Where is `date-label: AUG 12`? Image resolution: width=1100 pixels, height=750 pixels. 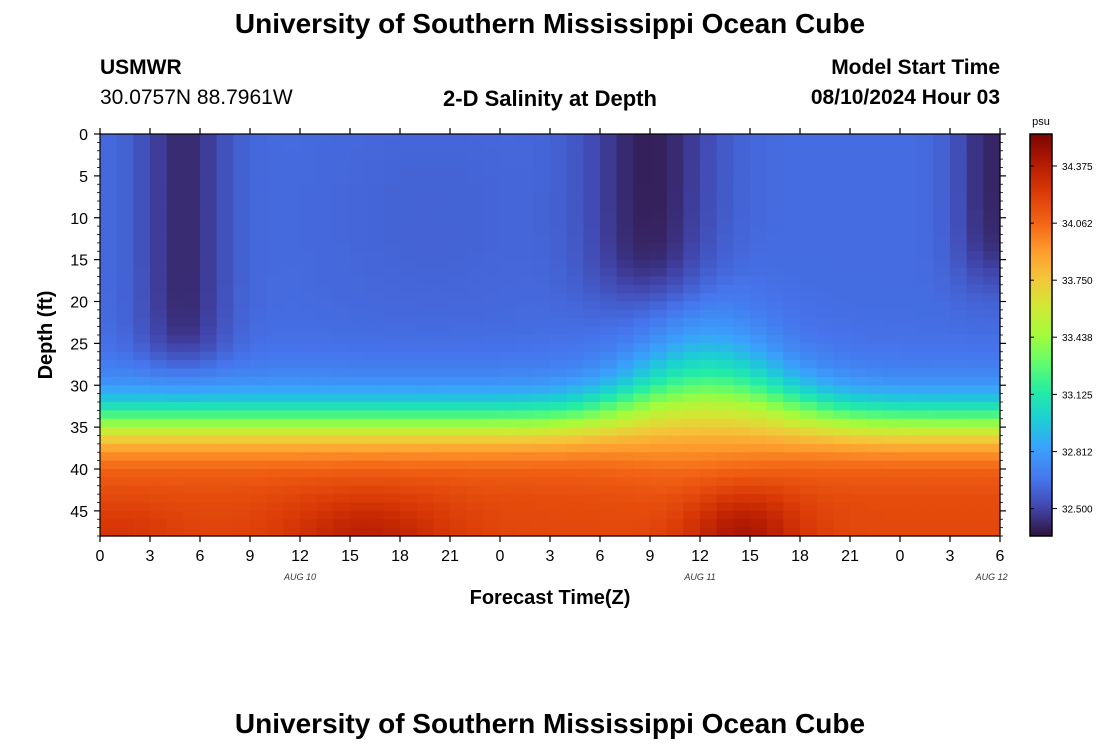
date-label: AUG 12 is located at coordinates (991, 577).